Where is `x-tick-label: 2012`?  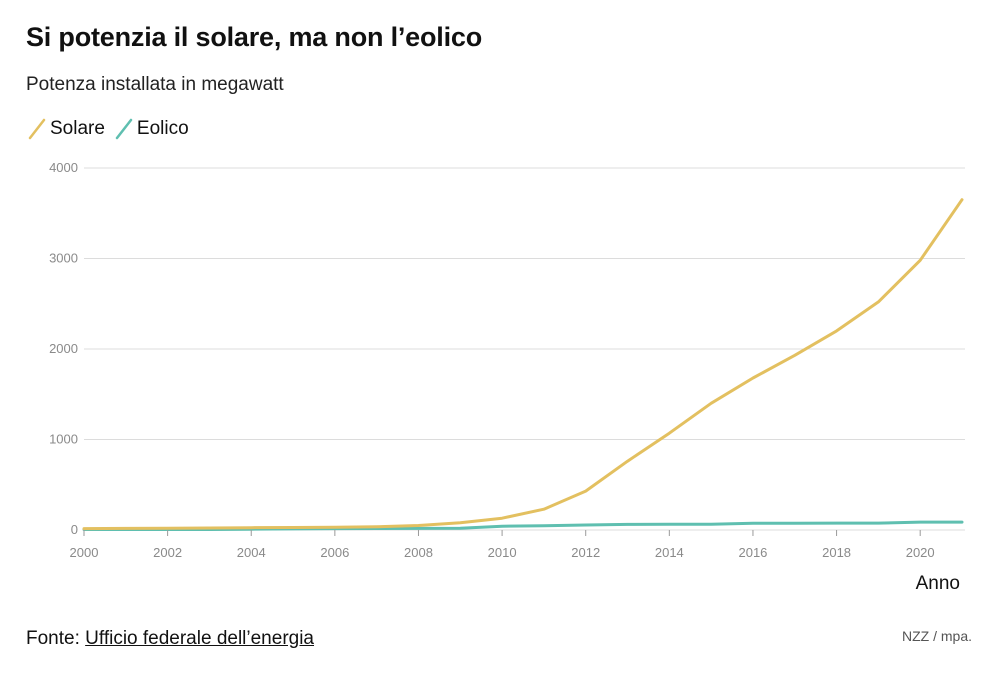
x-tick-label: 2012 is located at coordinates (585, 552).